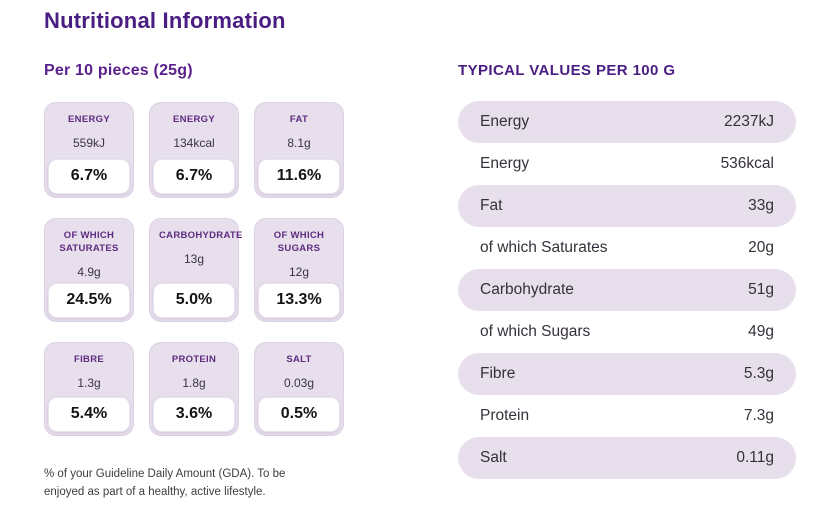 Image resolution: width=832 pixels, height=527 pixels. I want to click on gda-percent-badge: 13.3%, so click(299, 300).